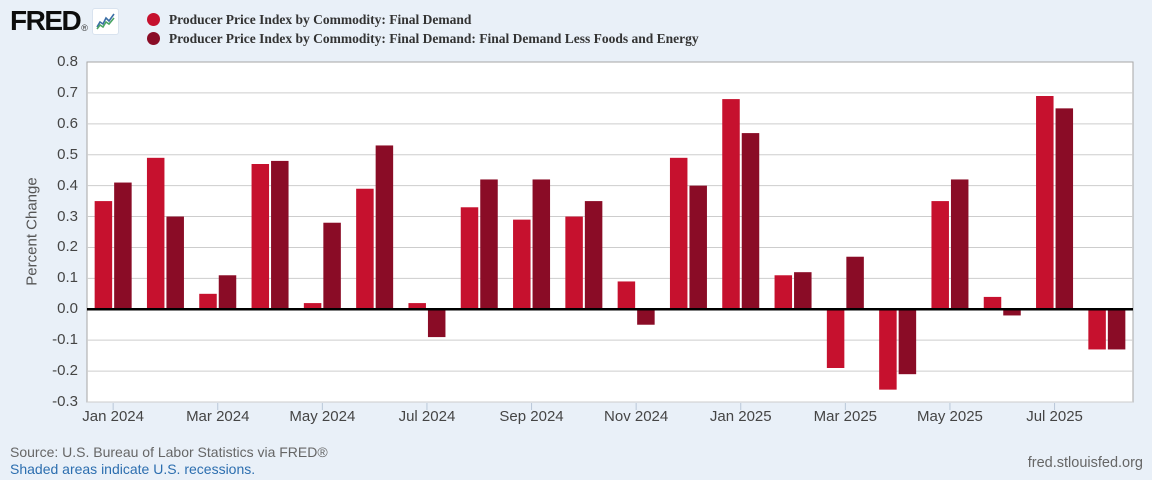 Image resolution: width=1152 pixels, height=480 pixels. Describe the element at coordinates (950, 416) in the screenshot. I see `x-tick-label: May 2025` at that location.